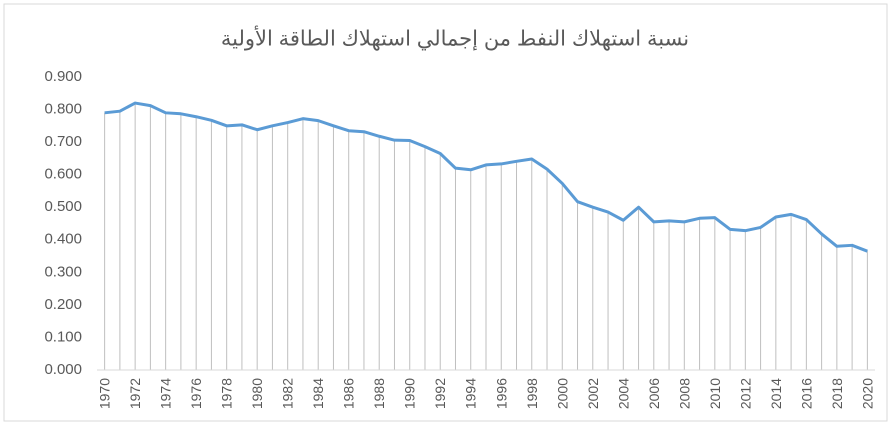 The height and width of the screenshot is (430, 891). Describe the element at coordinates (105, 393) in the screenshot. I see `x-tick-label: 1970` at that location.